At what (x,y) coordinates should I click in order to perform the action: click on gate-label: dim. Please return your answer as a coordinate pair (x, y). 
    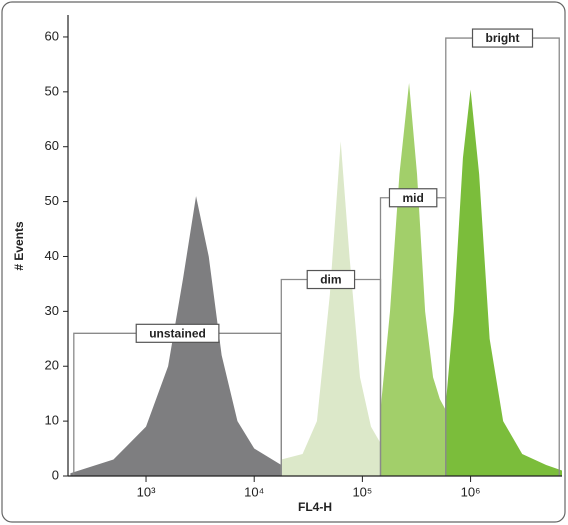
    Looking at the image, I should click on (330, 280).